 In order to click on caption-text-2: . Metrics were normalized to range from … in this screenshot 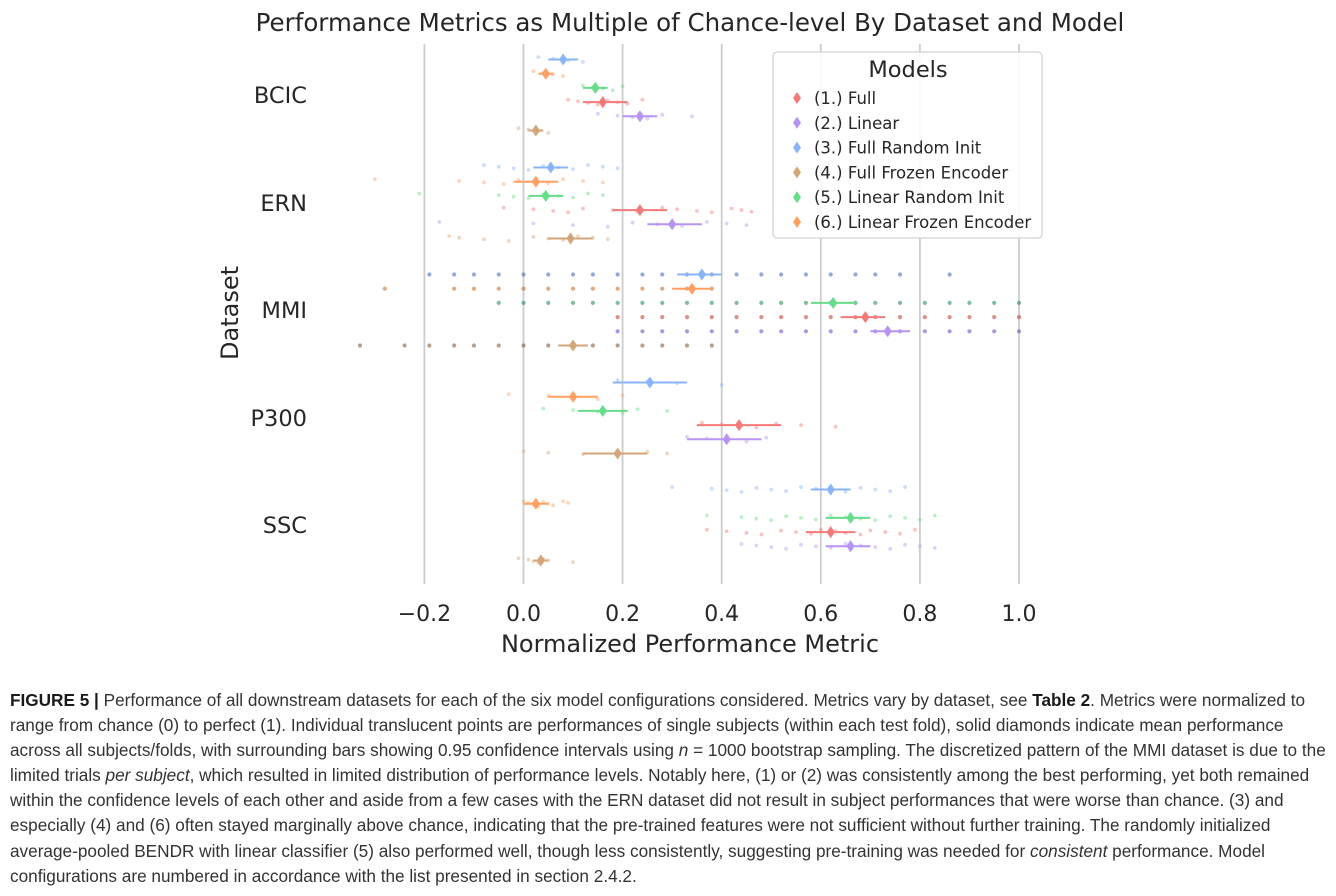, I will do `click(658, 725)`.